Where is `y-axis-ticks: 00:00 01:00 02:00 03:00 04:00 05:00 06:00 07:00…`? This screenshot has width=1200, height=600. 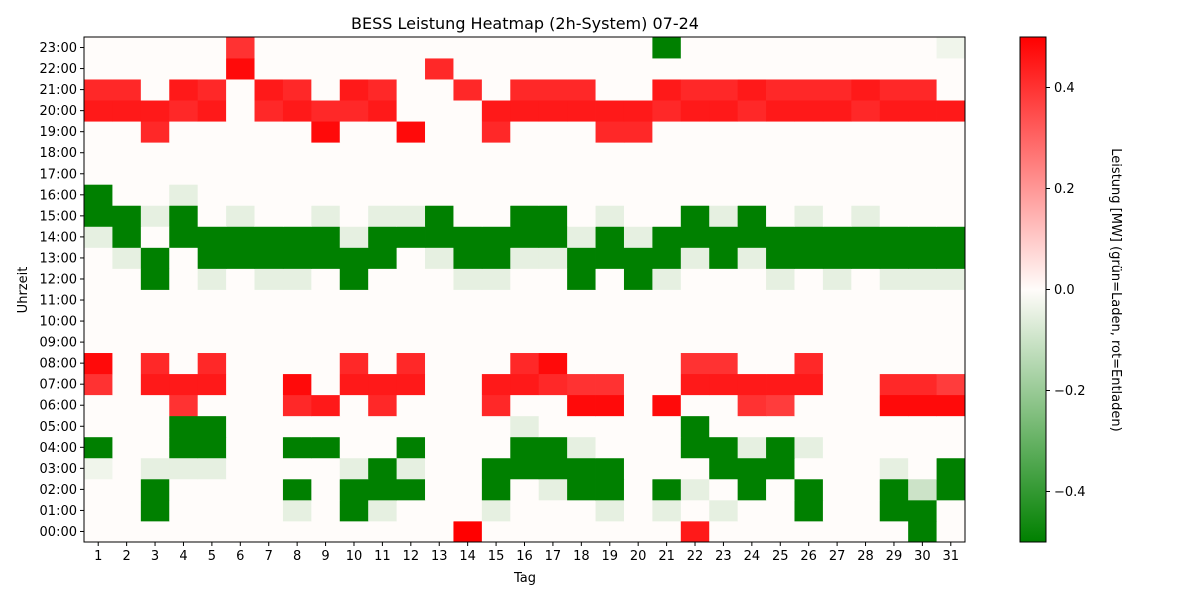
y-axis-ticks: 00:00 01:00 02:00 03:00 04:00 05:00 06:00 07:00… is located at coordinates (62, 290).